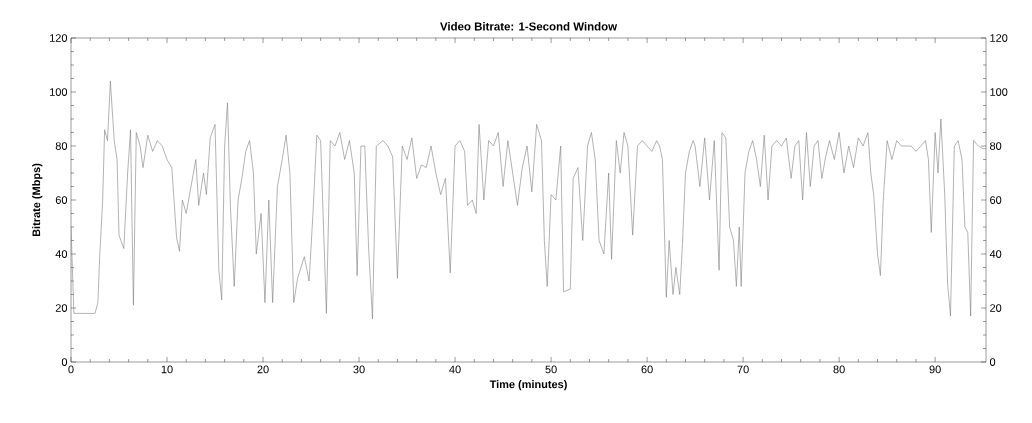 This screenshot has height=423, width=1032. What do you see at coordinates (59, 92) in the screenshot?
I see `y-tick-label: 100` at bounding box center [59, 92].